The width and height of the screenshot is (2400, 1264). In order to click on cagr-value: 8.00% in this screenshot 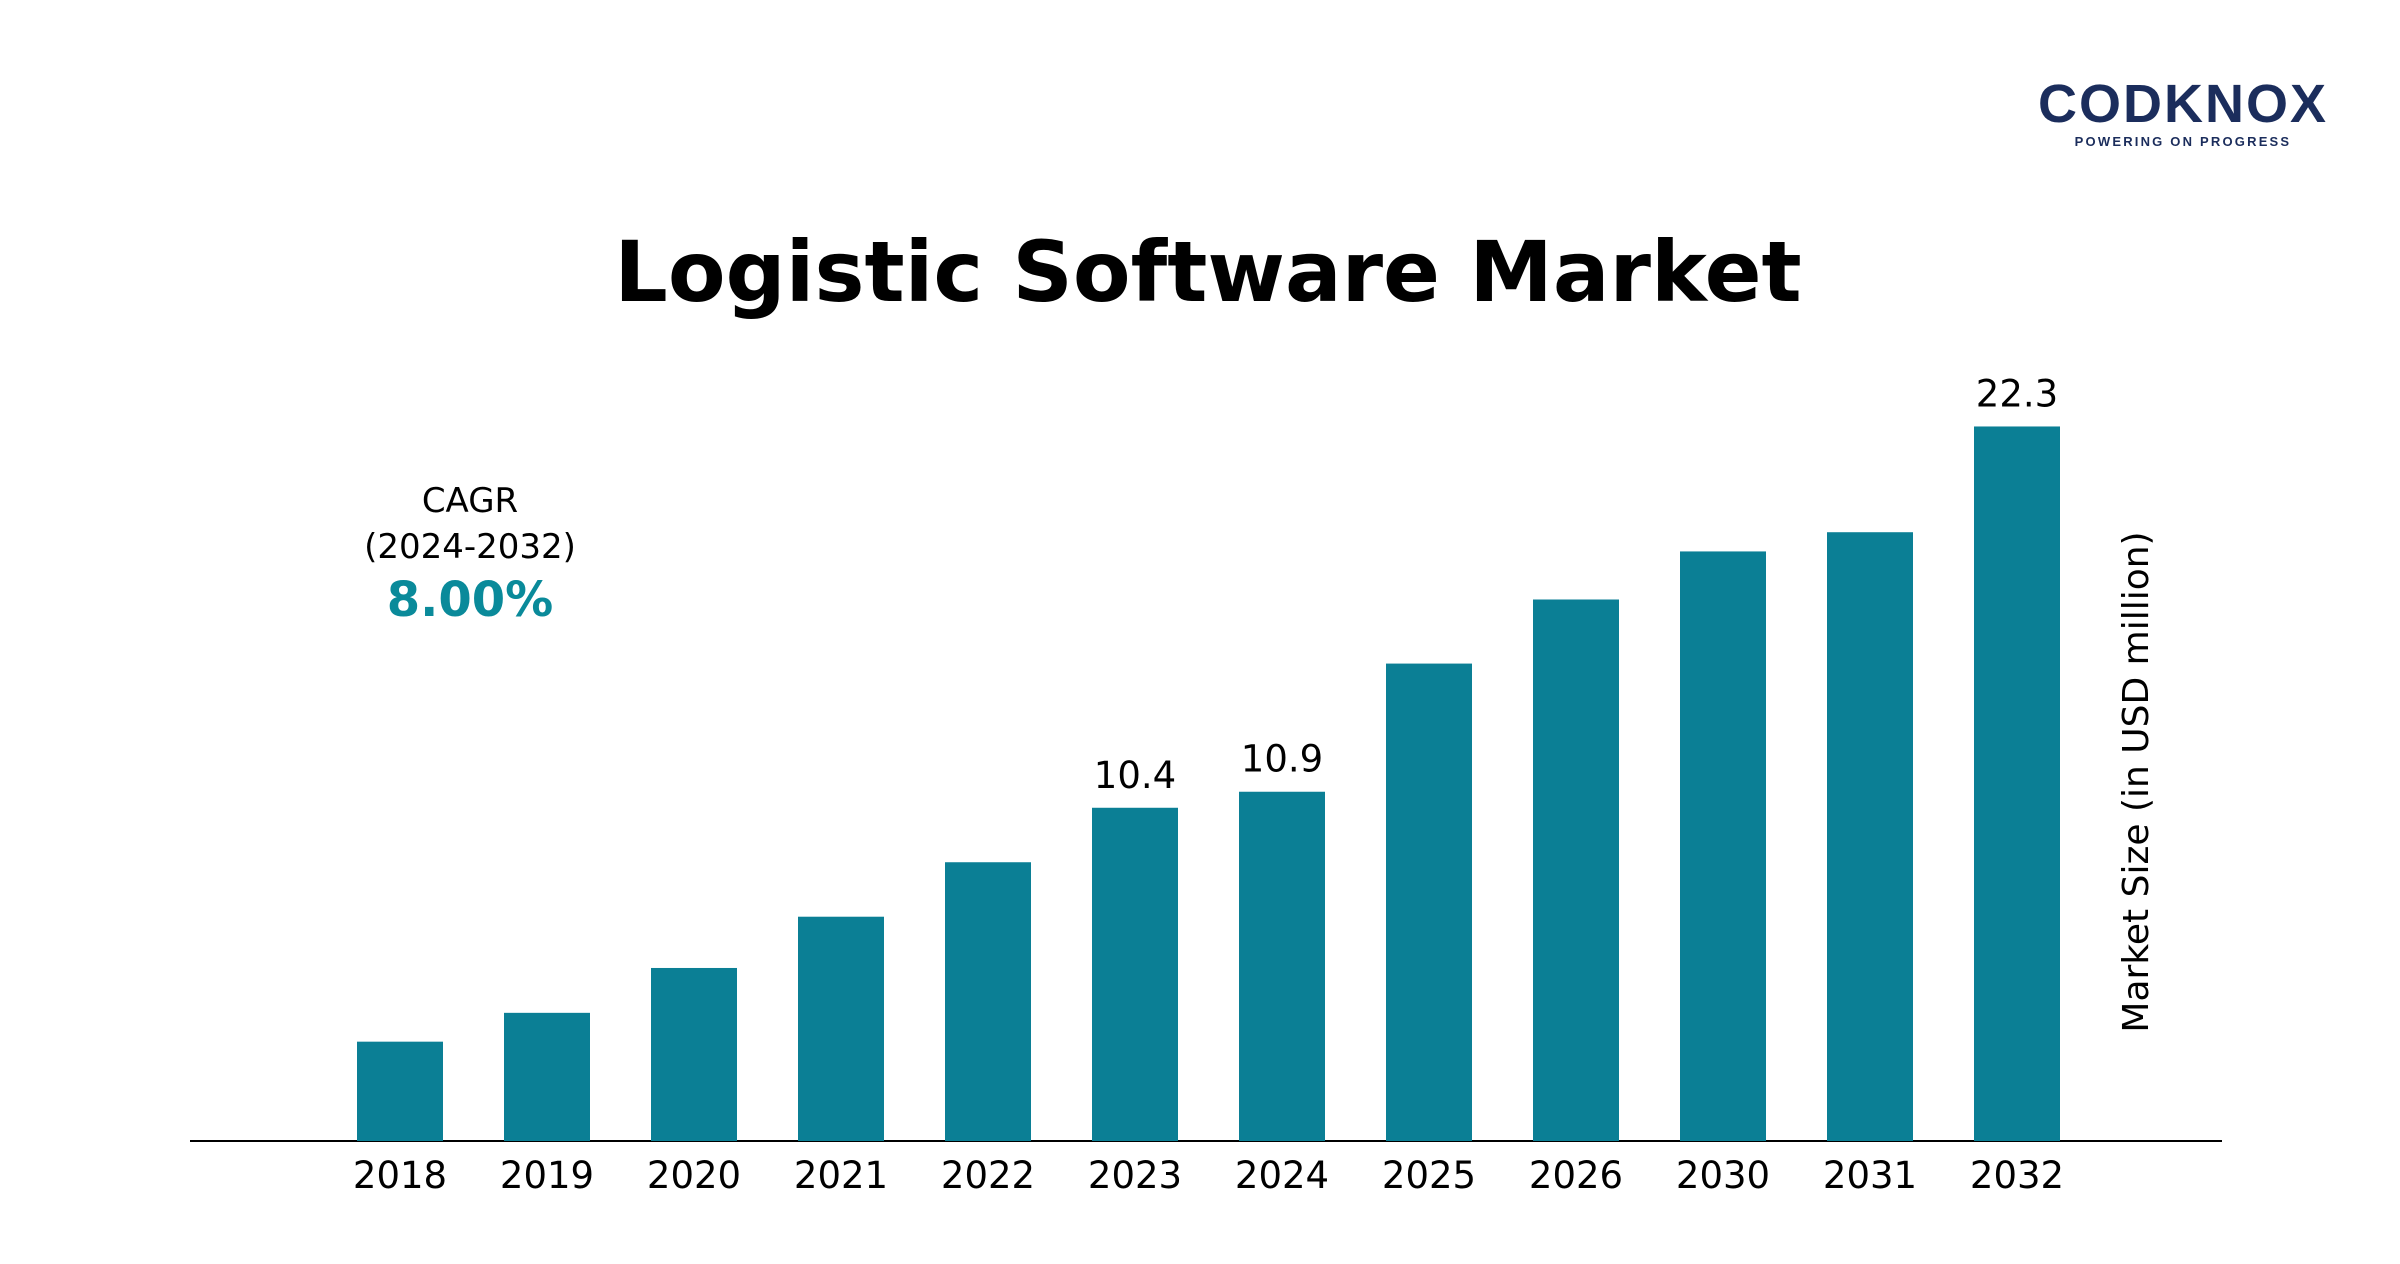, I will do `click(470, 600)`.